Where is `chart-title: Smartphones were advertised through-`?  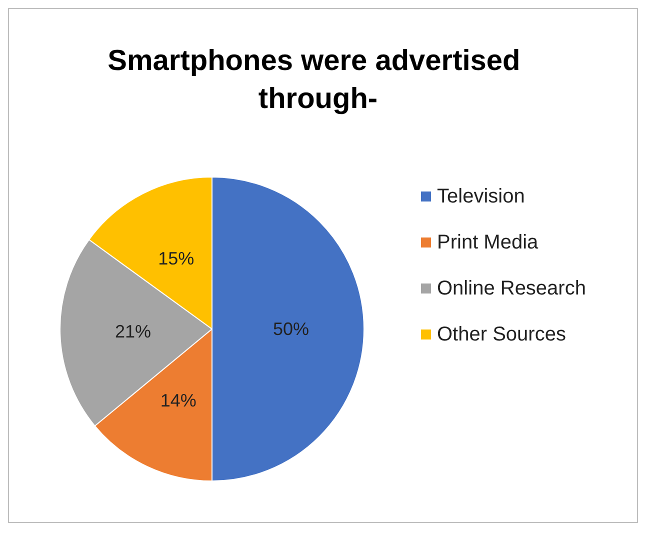
chart-title: Smartphones were advertised through- is located at coordinates (318, 80).